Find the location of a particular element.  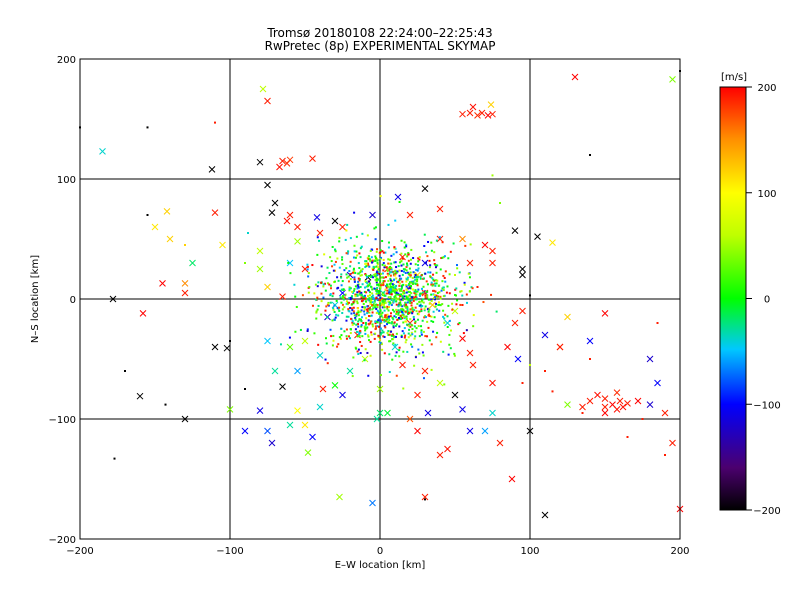

y-tick-label: −200 is located at coordinates (62, 540).